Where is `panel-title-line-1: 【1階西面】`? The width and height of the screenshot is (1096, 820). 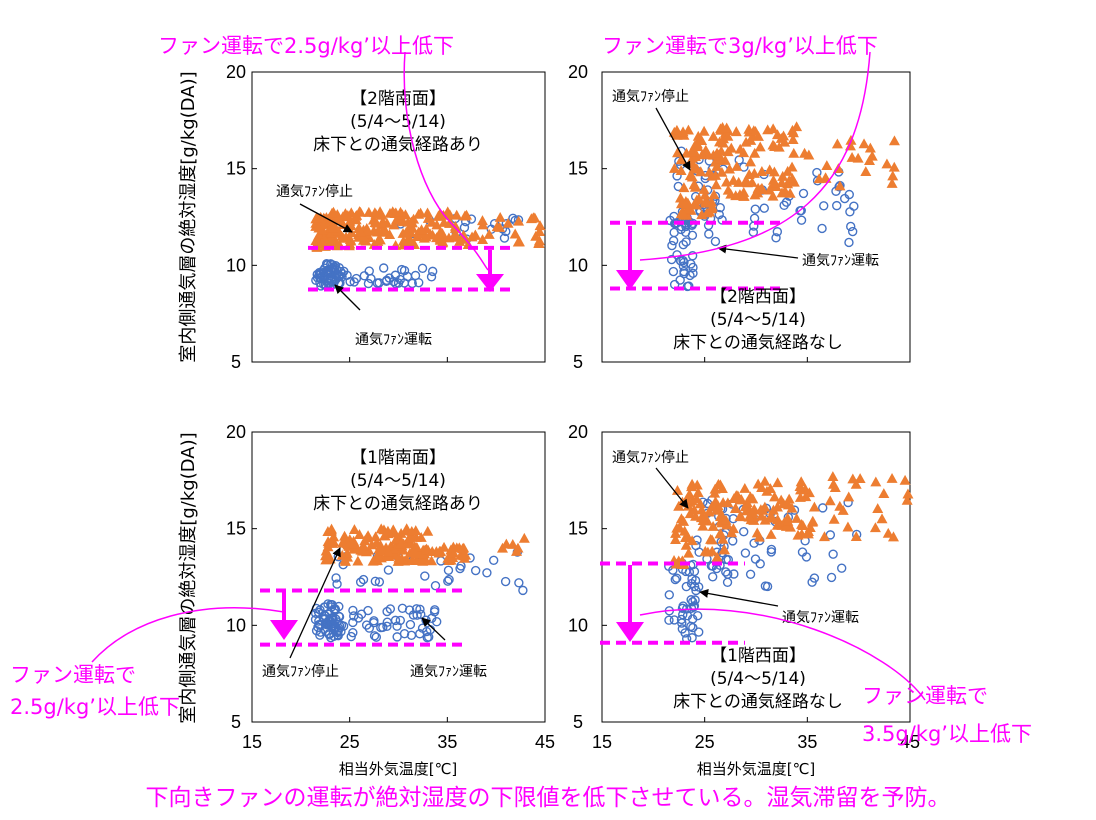 panel-title-line-1: 【1階西面】 is located at coordinates (758, 656).